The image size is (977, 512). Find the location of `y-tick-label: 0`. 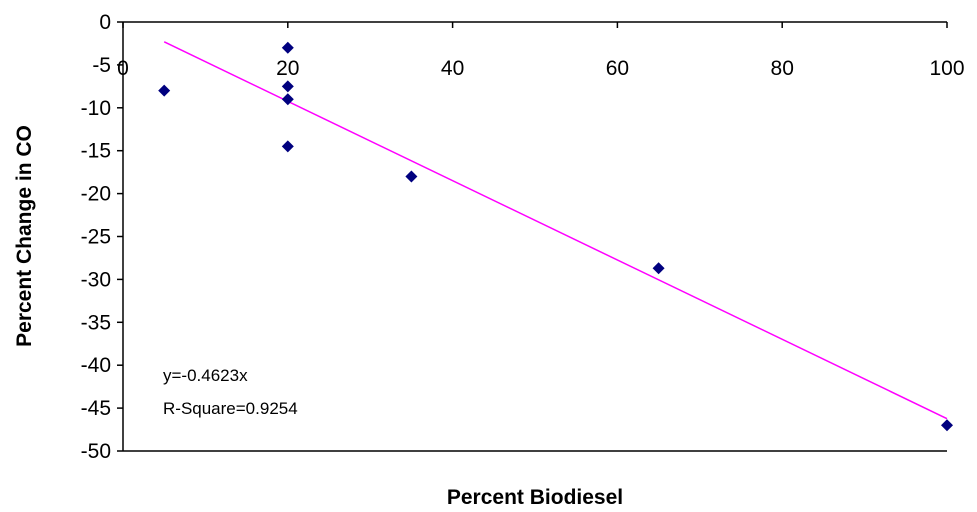

y-tick-label: 0 is located at coordinates (105, 22).